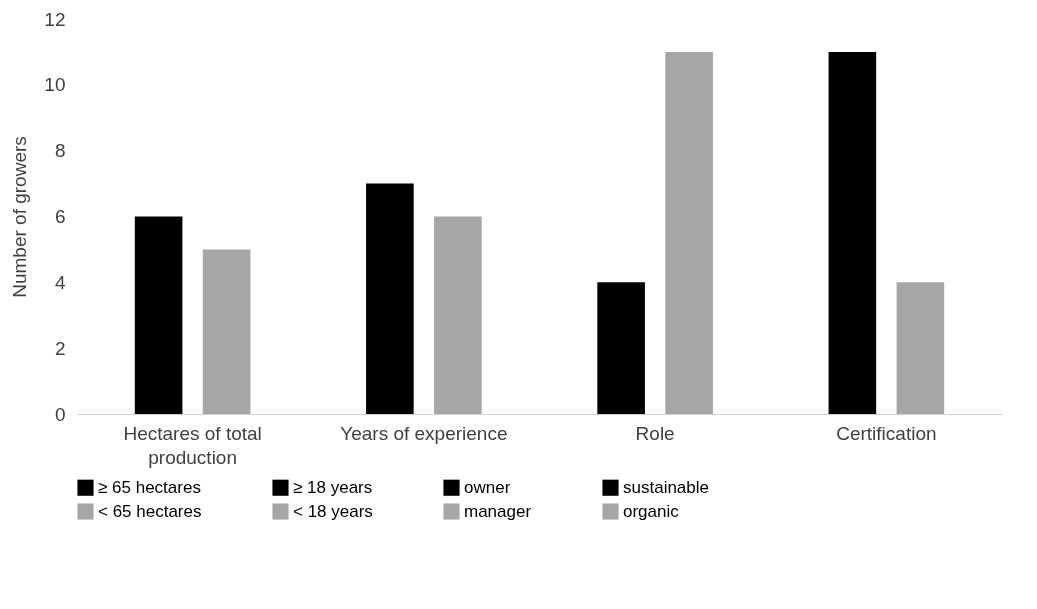 The width and height of the screenshot is (1037, 609). What do you see at coordinates (60, 282) in the screenshot?
I see `y-tick-label: 4` at bounding box center [60, 282].